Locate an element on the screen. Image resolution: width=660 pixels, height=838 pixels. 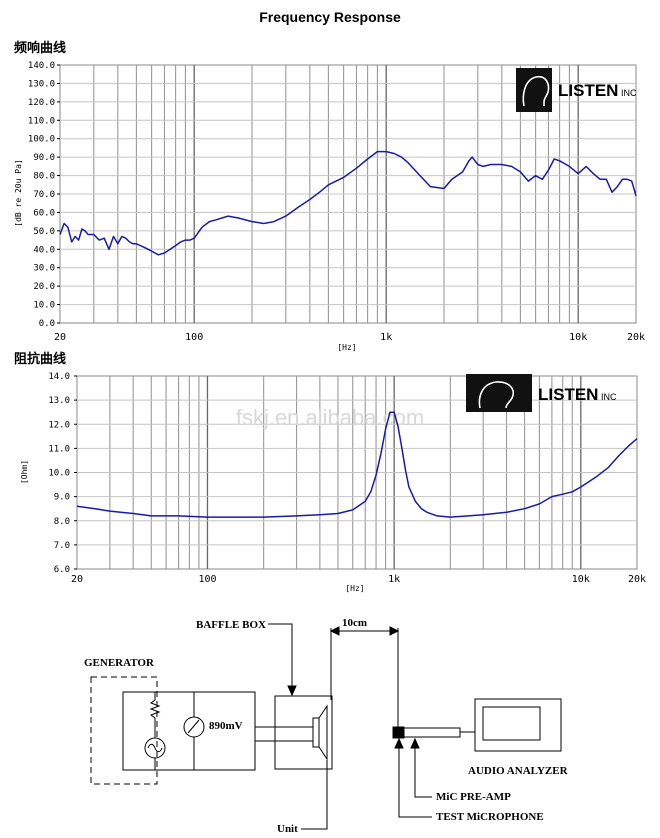
audio-analyzer-label: AUDIO ANALYZER is located at coordinates (518, 771).